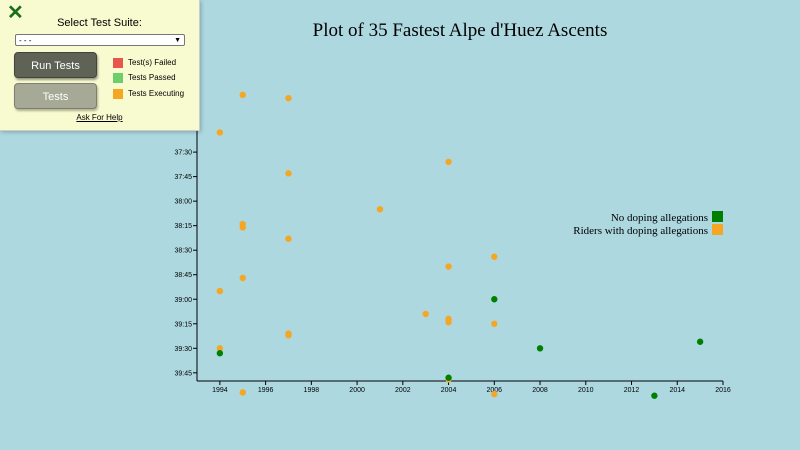 The image size is (800, 450). What do you see at coordinates (183, 373) in the screenshot?
I see `y-tick-label: 39:45` at bounding box center [183, 373].